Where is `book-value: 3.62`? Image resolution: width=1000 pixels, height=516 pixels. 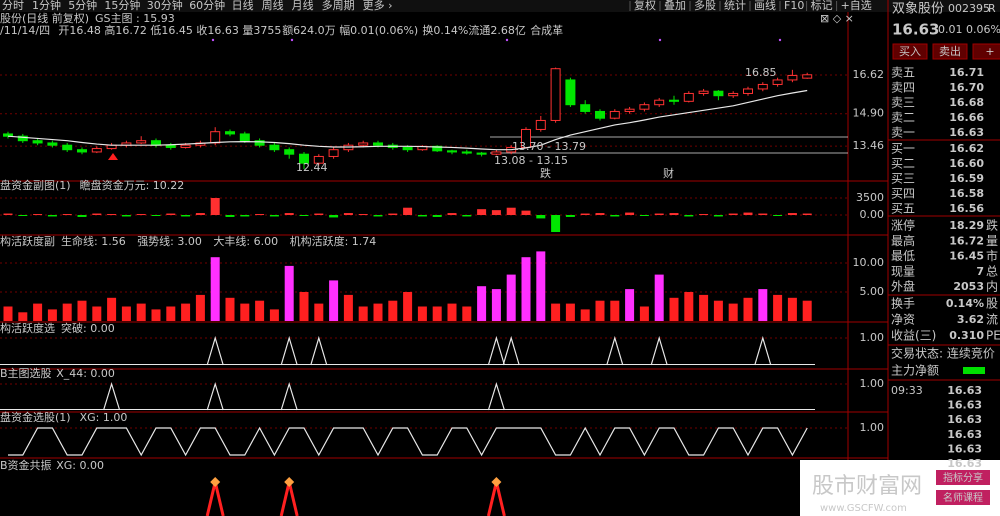
book-value: 3.62 is located at coordinates (970, 319).